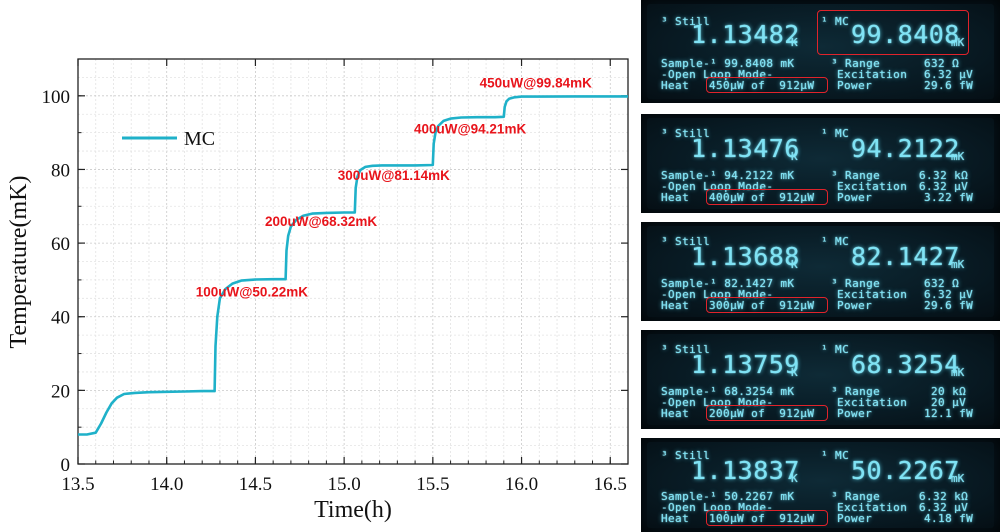 The height and width of the screenshot is (532, 1000). Describe the element at coordinates (353, 510) in the screenshot. I see `x-axis-title: Time(h)` at that location.